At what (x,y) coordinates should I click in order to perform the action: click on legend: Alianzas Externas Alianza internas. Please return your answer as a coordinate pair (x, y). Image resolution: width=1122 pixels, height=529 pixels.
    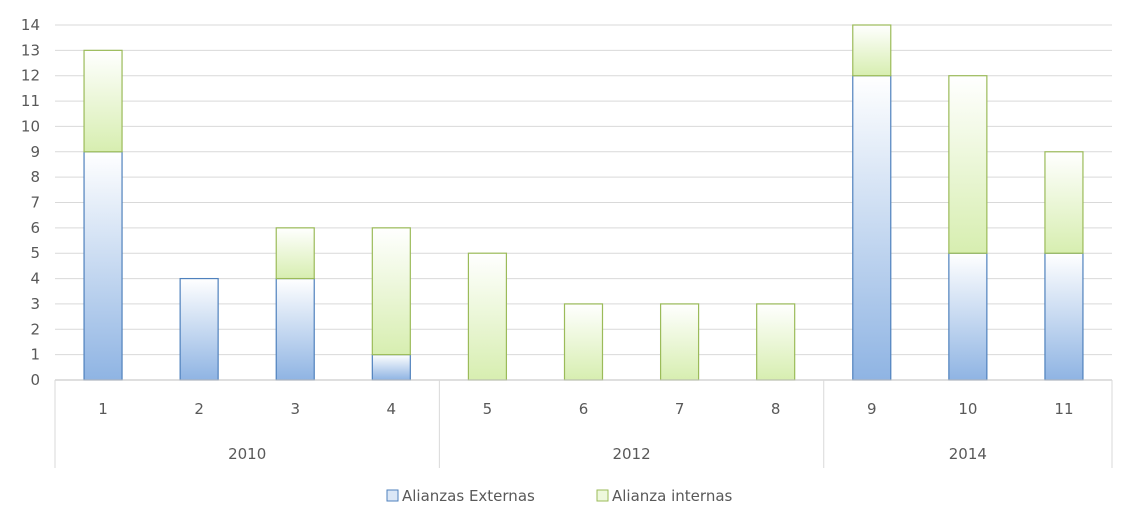
    Looking at the image, I should click on (559, 496).